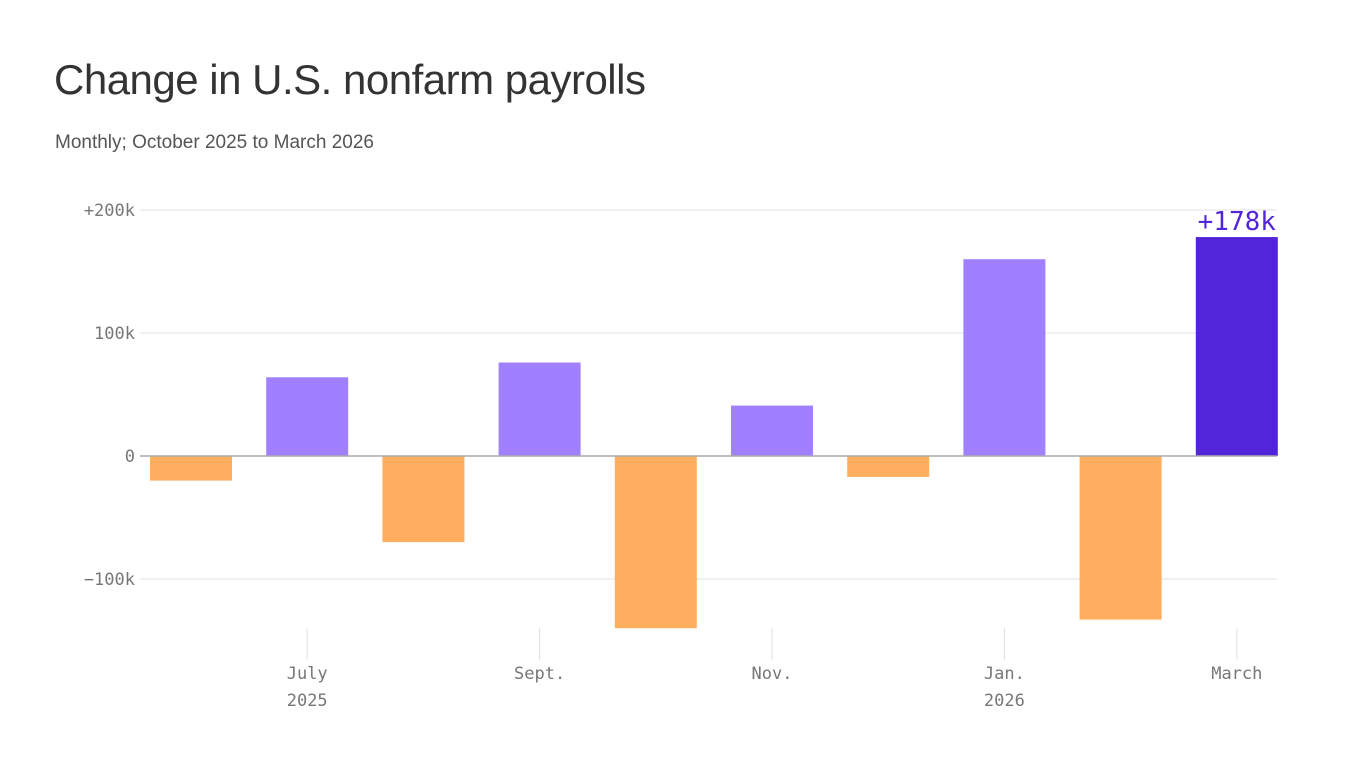 This screenshot has width=1366, height=768. What do you see at coordinates (1236, 346) in the screenshot?
I see `bar-march-2026` at bounding box center [1236, 346].